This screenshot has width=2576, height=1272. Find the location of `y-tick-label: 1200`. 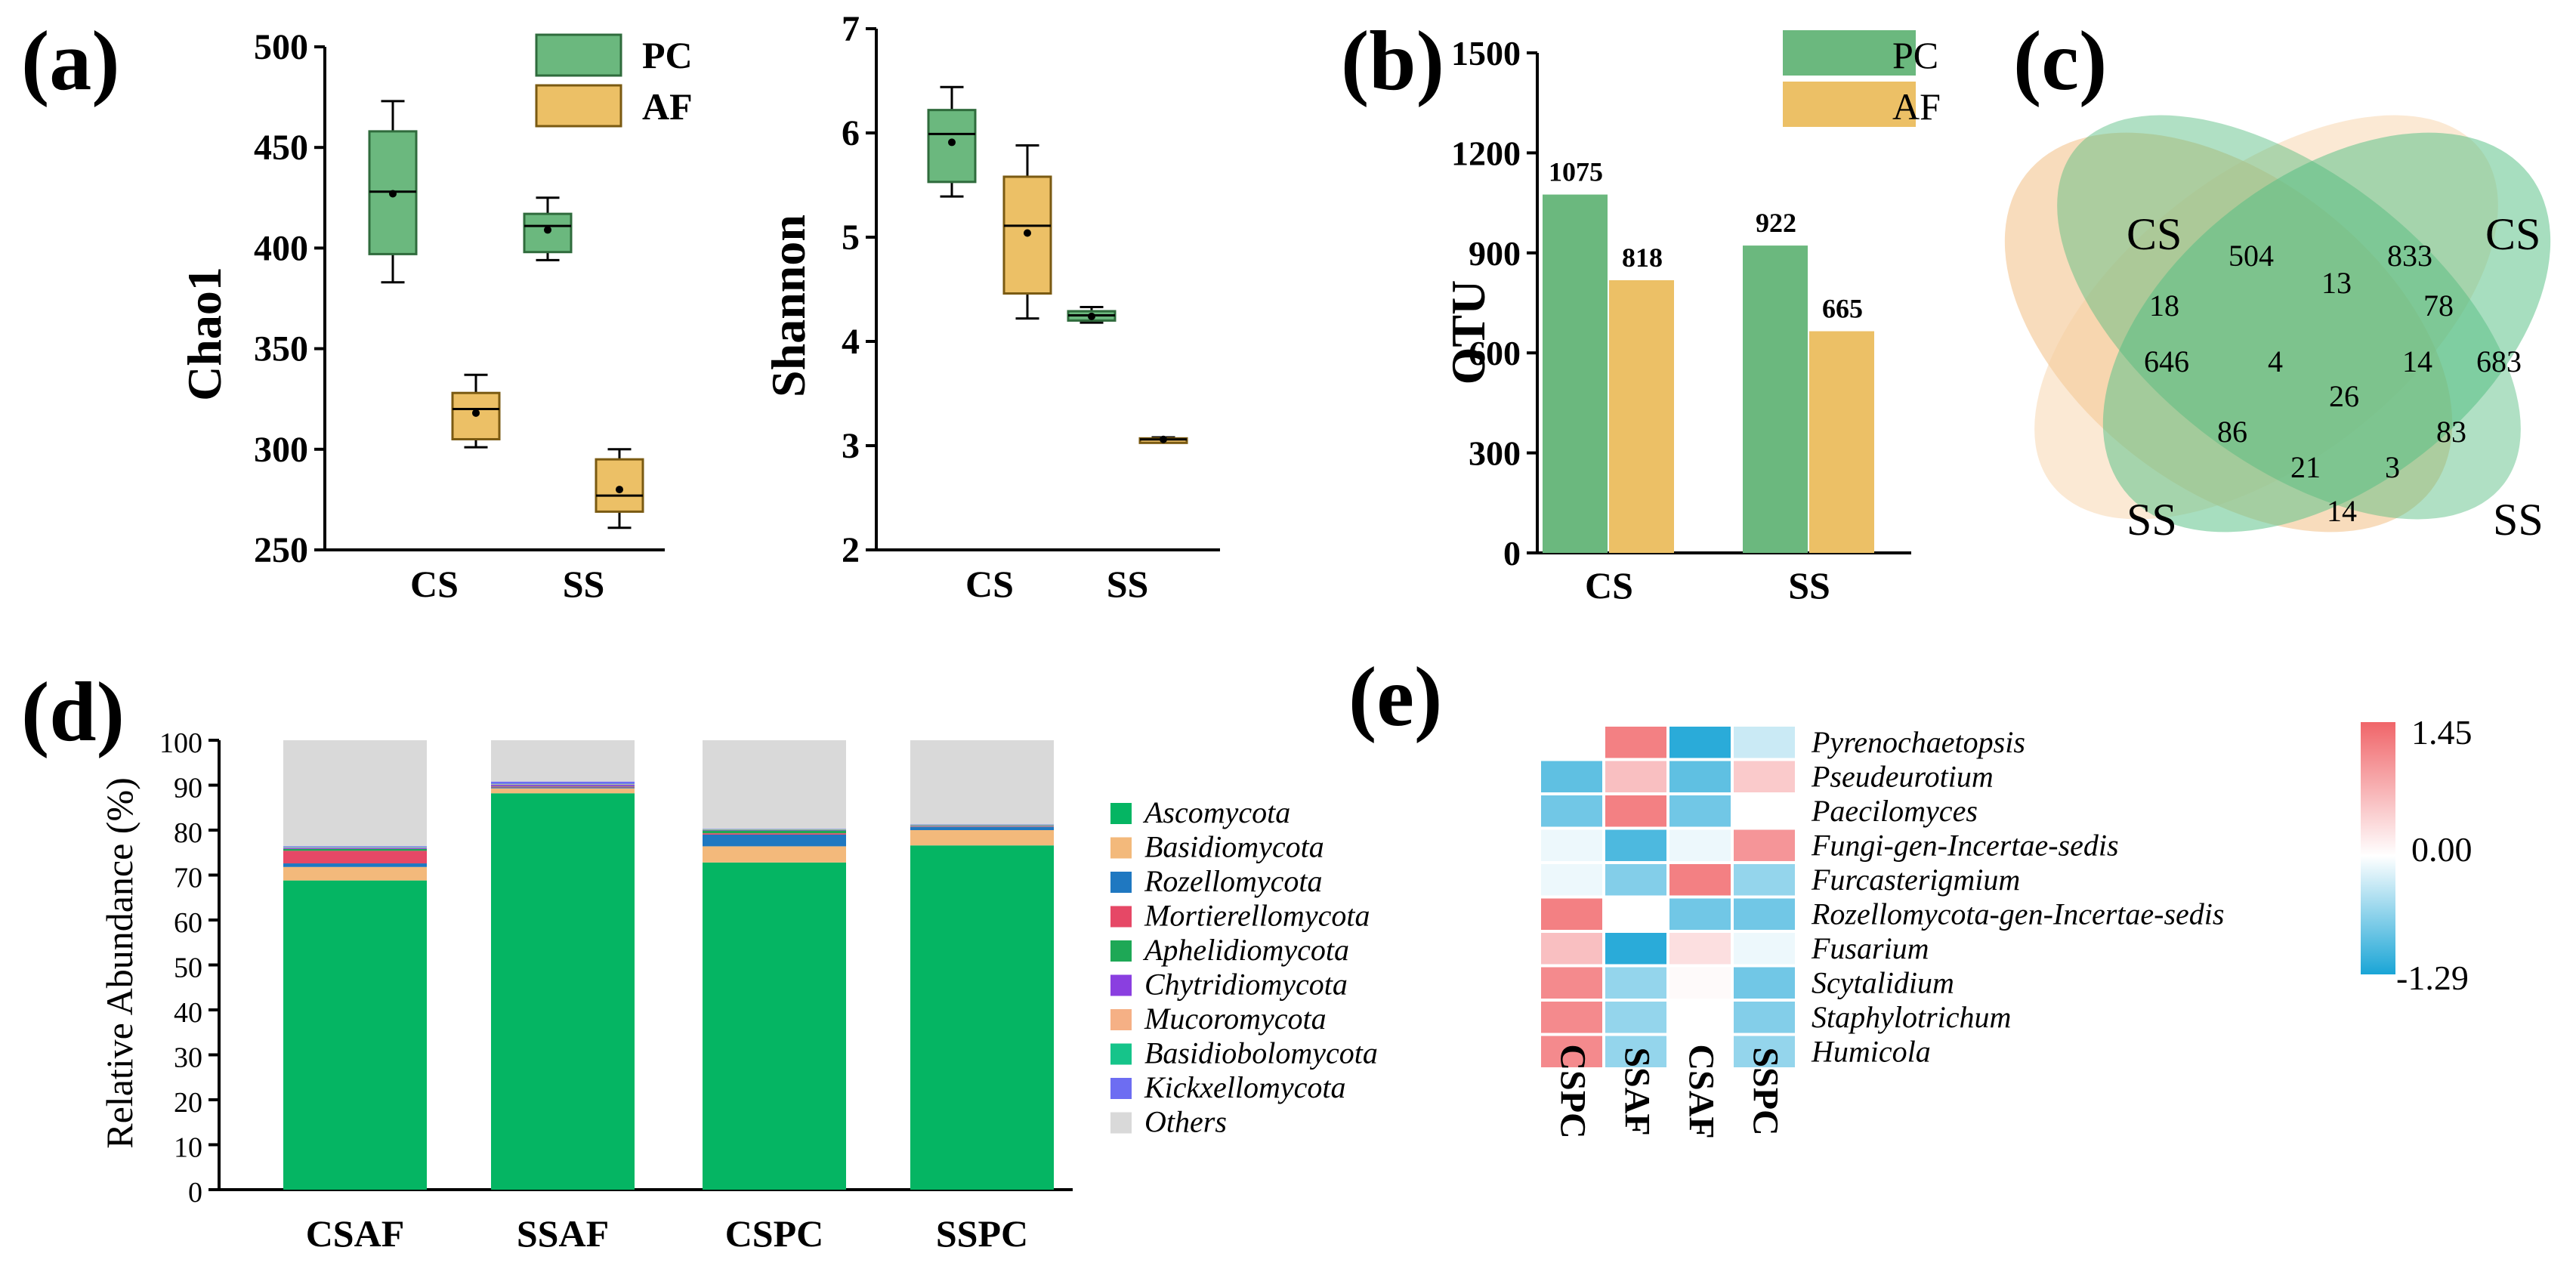

y-tick-label: 1200 is located at coordinates (1486, 153).